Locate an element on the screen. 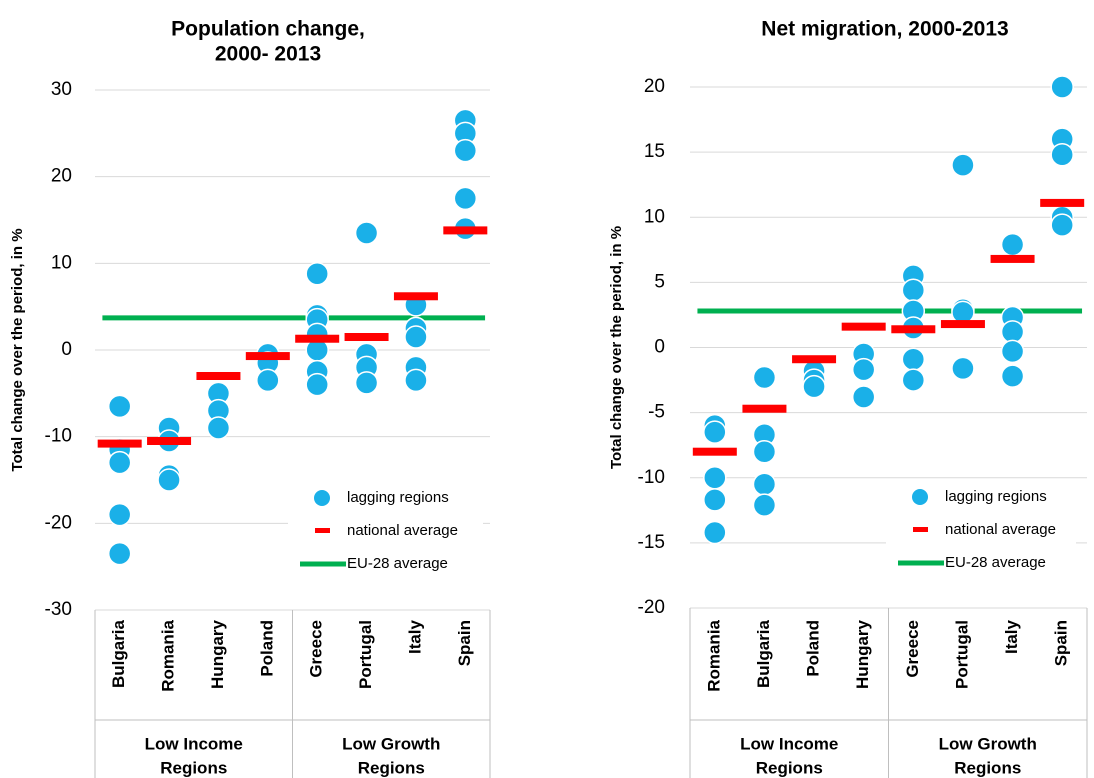  y-tick-label: -15 is located at coordinates (651, 542).